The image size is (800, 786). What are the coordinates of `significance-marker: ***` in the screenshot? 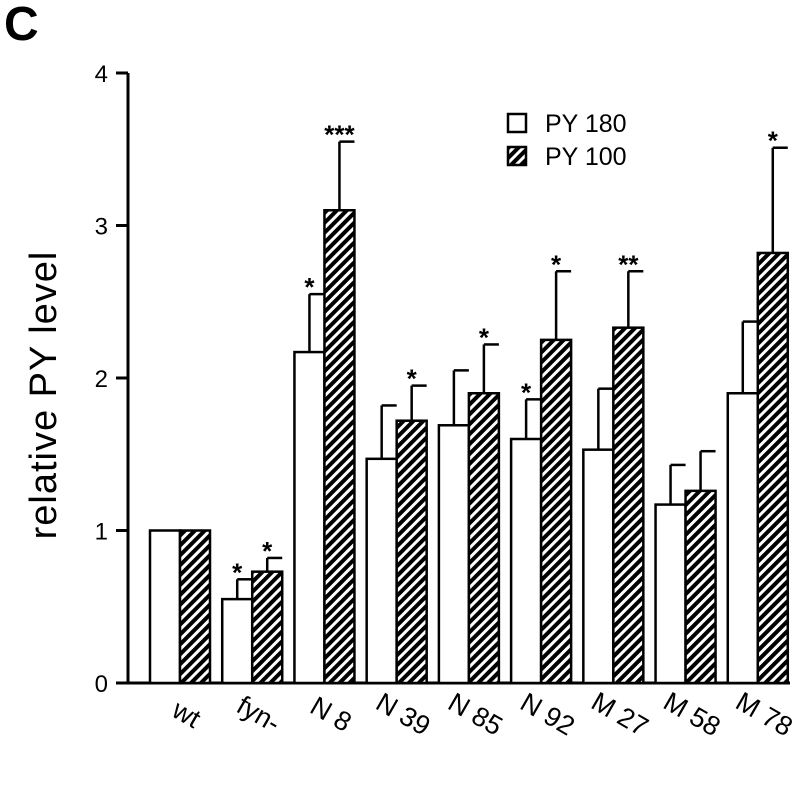 It's located at (339, 135).